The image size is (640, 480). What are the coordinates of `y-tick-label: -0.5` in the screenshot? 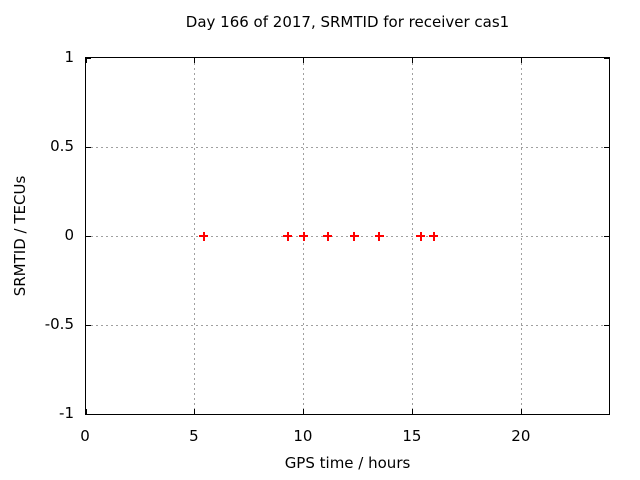 It's located at (59, 324).